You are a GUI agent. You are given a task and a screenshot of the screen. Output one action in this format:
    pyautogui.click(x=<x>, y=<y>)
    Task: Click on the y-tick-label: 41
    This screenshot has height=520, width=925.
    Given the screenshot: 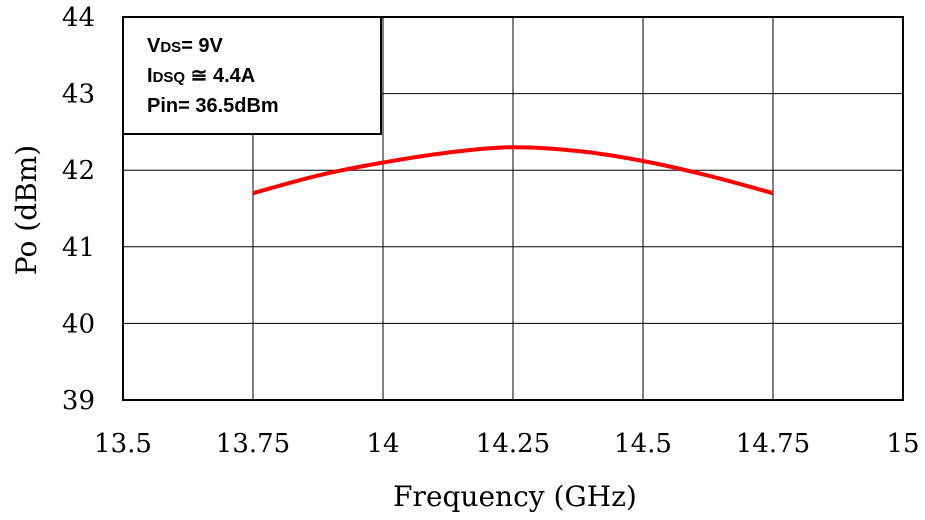 What is the action you would take?
    pyautogui.click(x=78, y=248)
    